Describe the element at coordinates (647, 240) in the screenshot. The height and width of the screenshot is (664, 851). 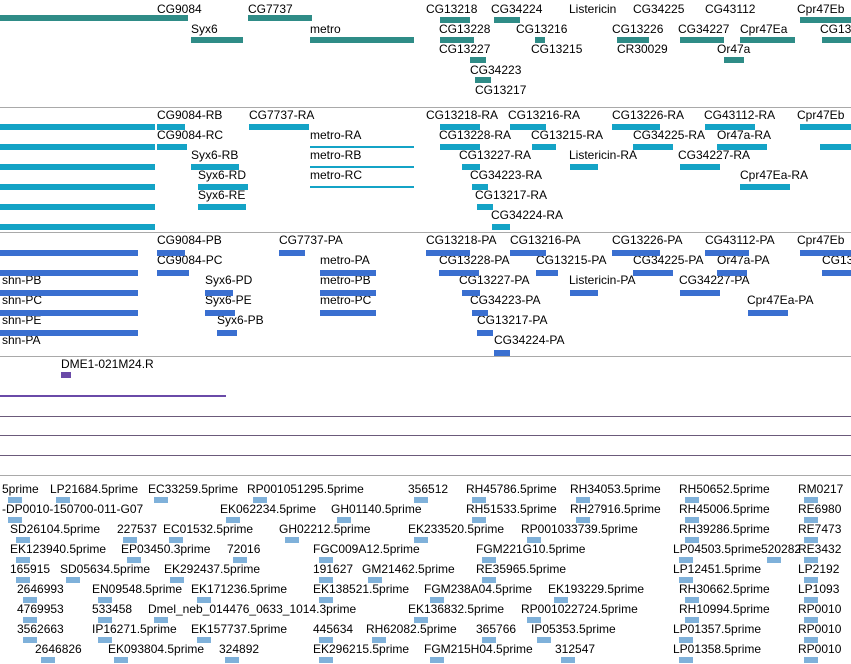
I see `protein-label: CG13226-PA` at that location.